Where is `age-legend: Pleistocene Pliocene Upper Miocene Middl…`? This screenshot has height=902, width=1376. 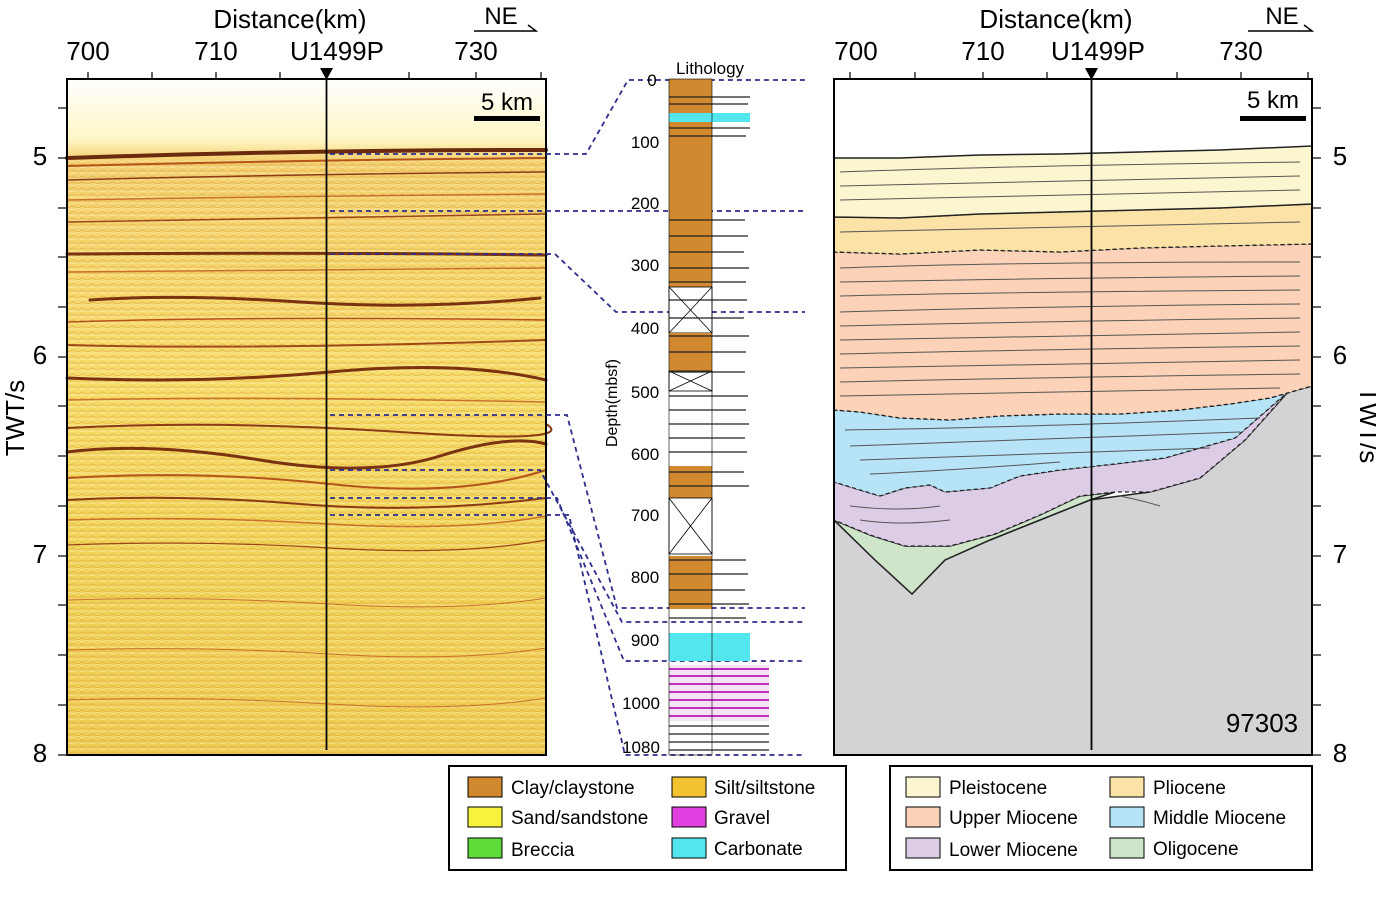 age-legend: Pleistocene Pliocene Upper Miocene Middl… is located at coordinates (1101, 818).